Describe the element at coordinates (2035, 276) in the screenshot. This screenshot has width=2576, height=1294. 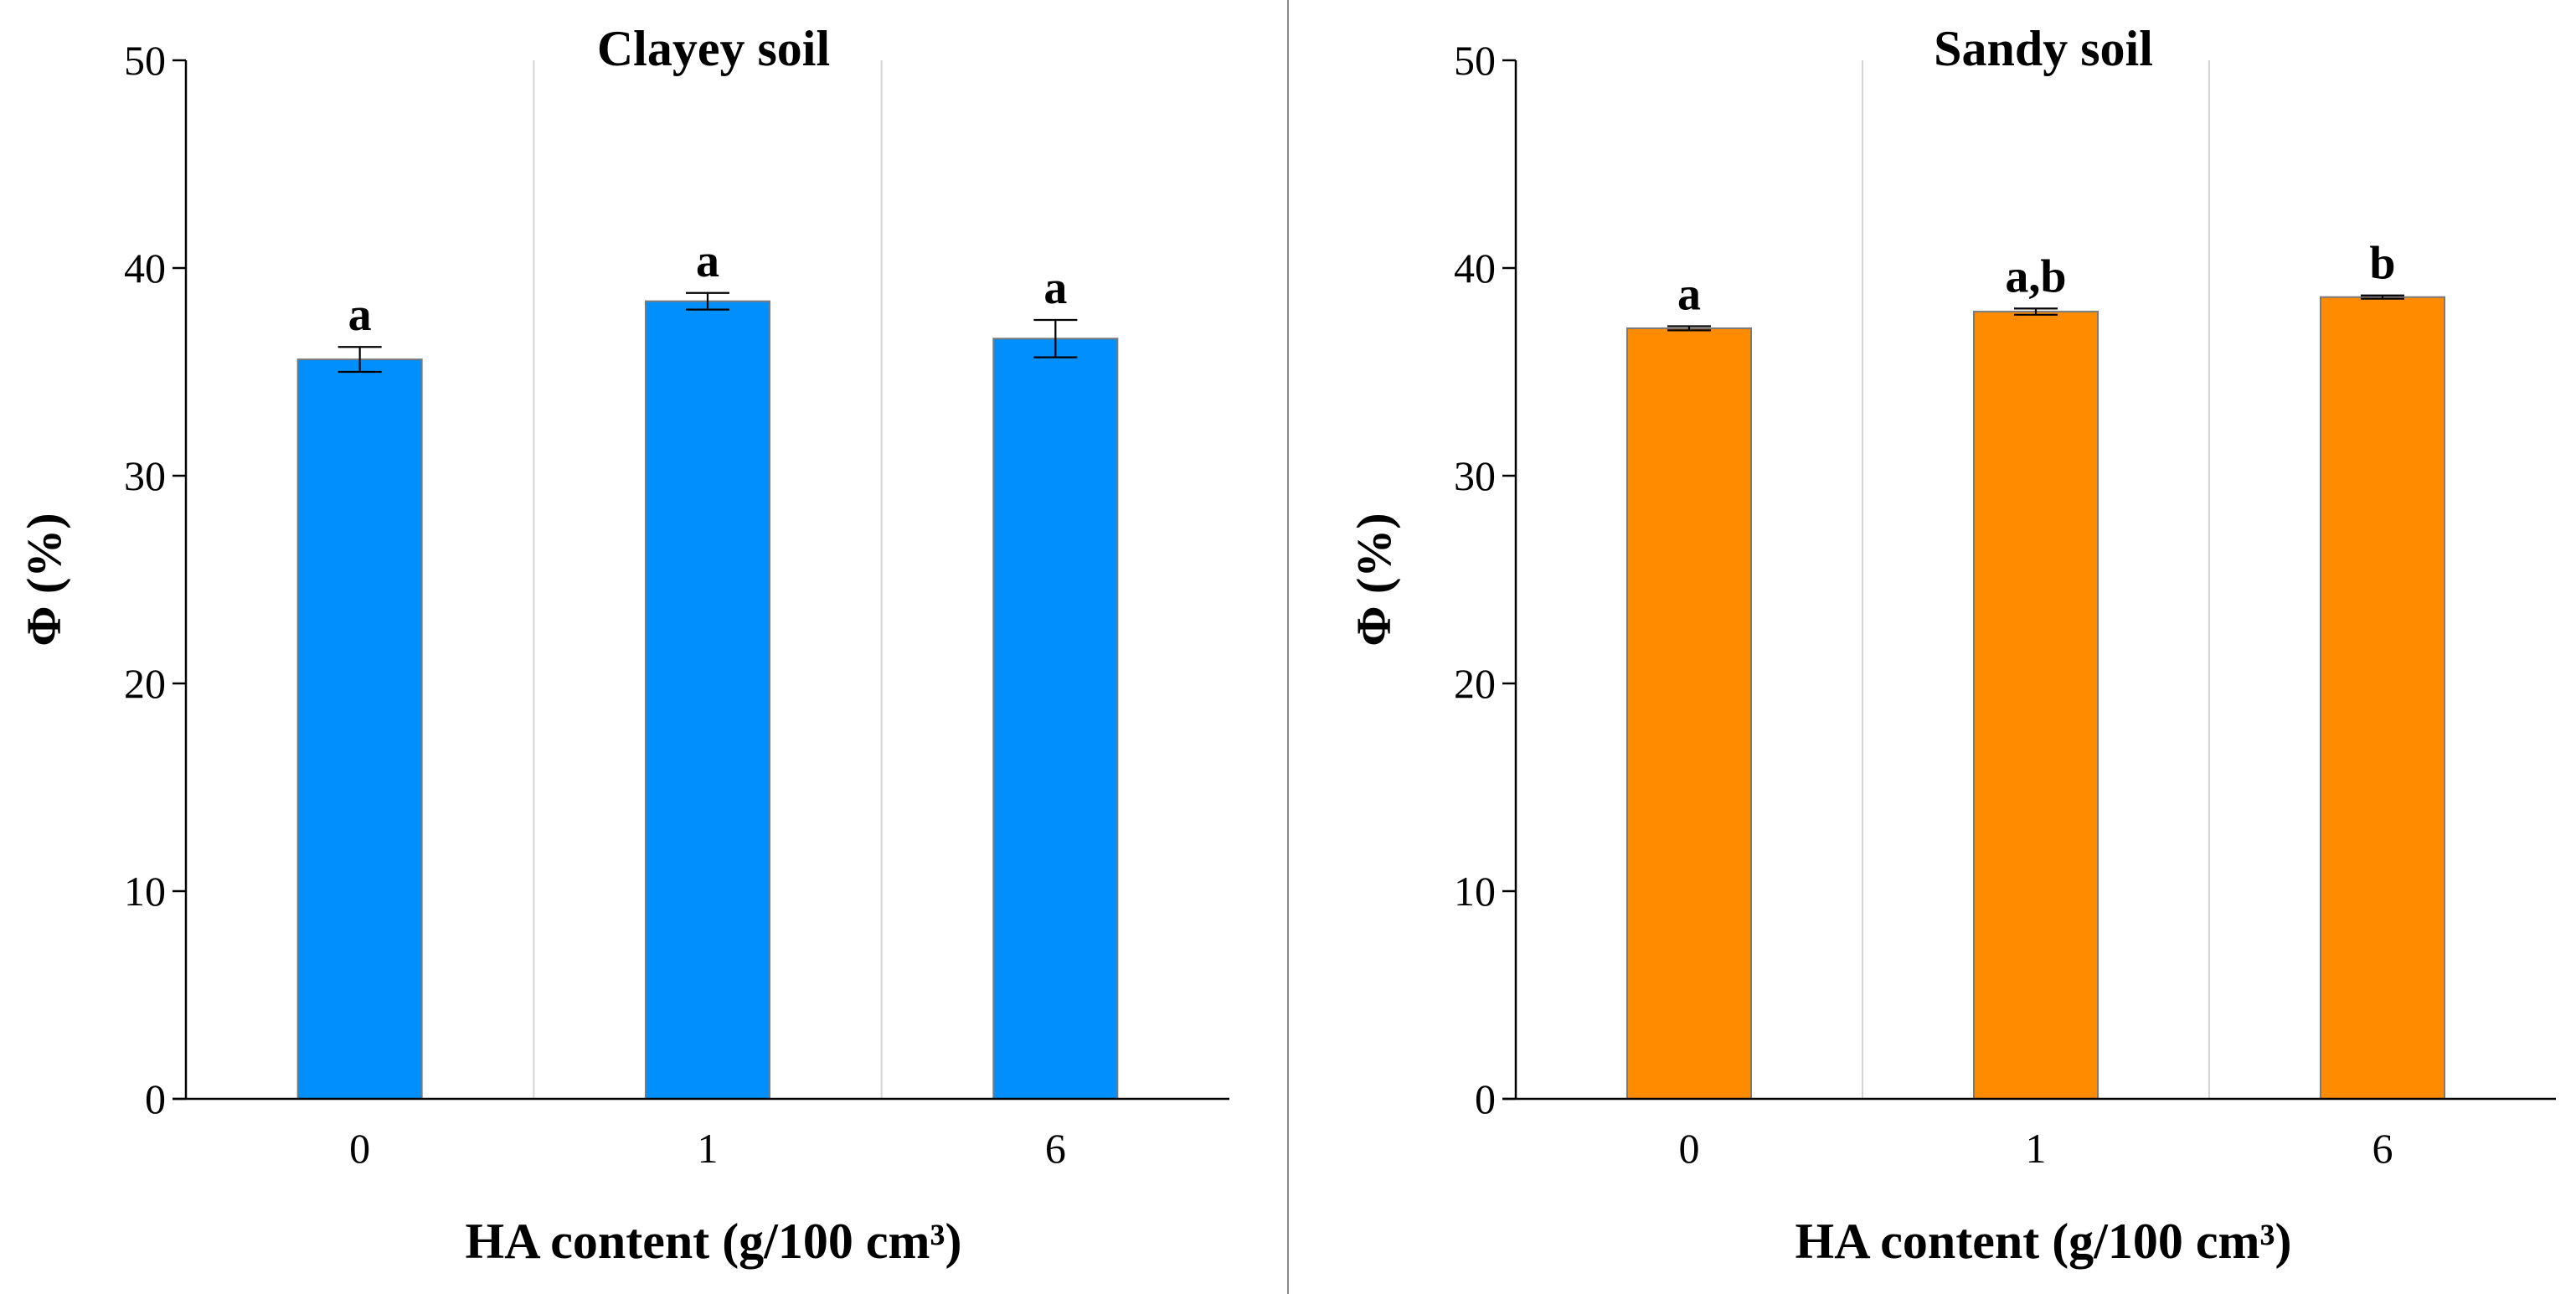
I see `significance-label: a,b` at that location.